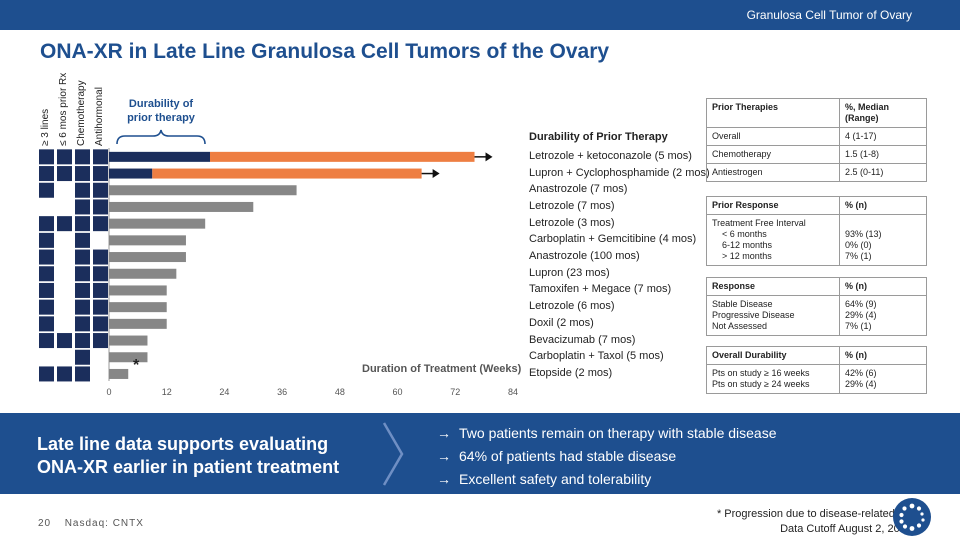  I want to click on row-value: 0% (0), so click(858, 245).